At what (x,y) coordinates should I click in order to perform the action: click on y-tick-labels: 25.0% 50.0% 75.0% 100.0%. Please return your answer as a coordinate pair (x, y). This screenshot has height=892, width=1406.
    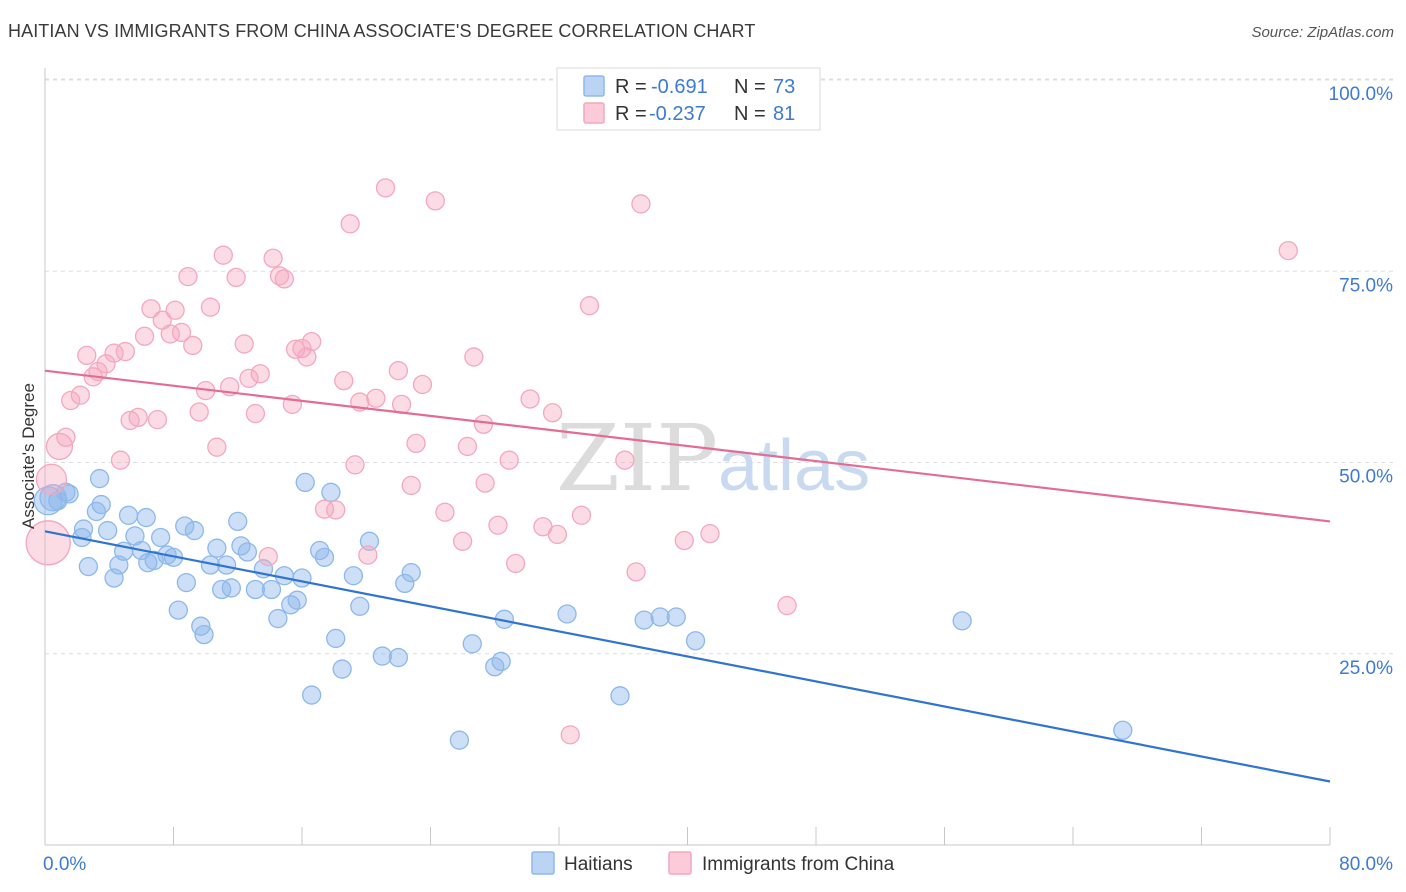
    Looking at the image, I should click on (1361, 381).